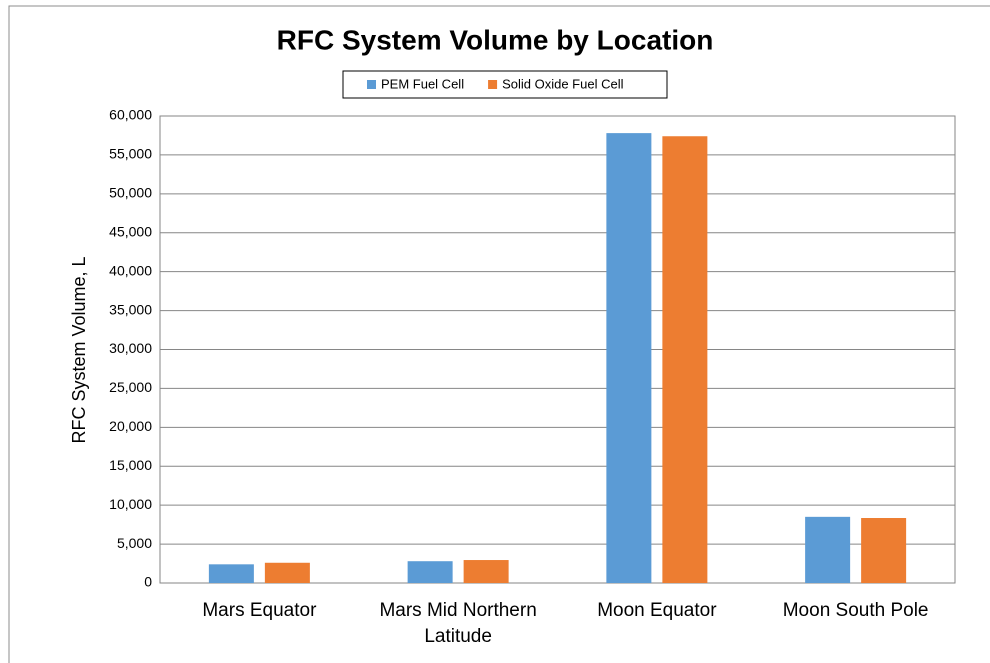  Describe the element at coordinates (259, 610) in the screenshot. I see `x-tick-label: Mars Equator` at that location.